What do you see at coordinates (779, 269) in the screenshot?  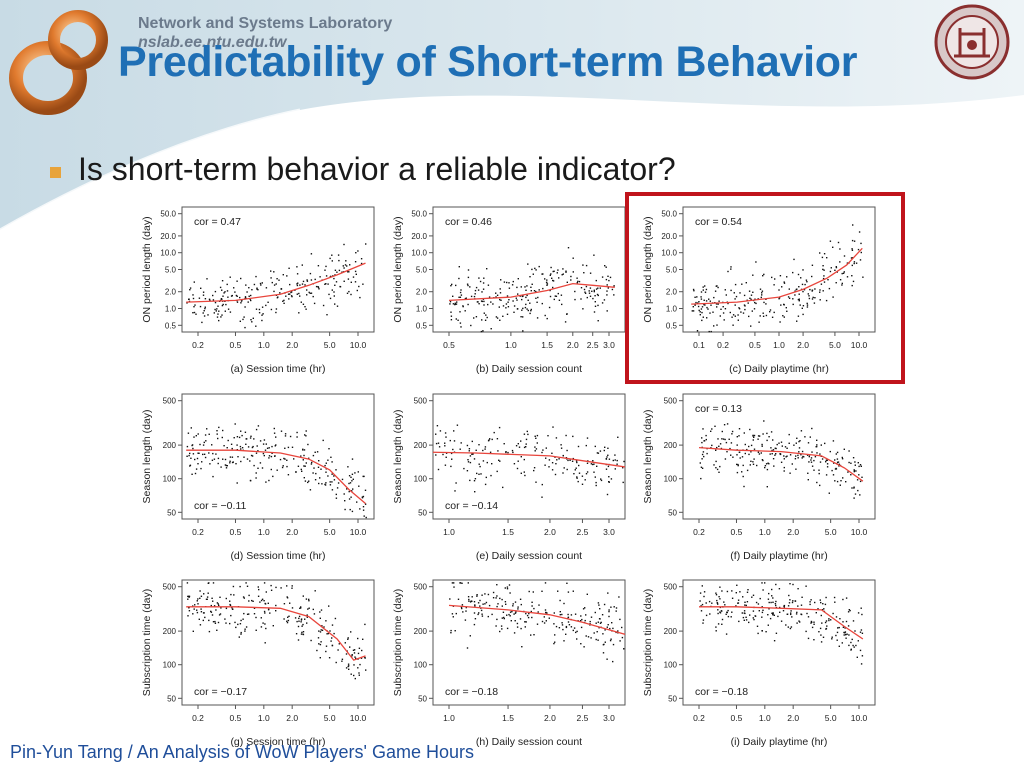 I see `panel-frame` at bounding box center [779, 269].